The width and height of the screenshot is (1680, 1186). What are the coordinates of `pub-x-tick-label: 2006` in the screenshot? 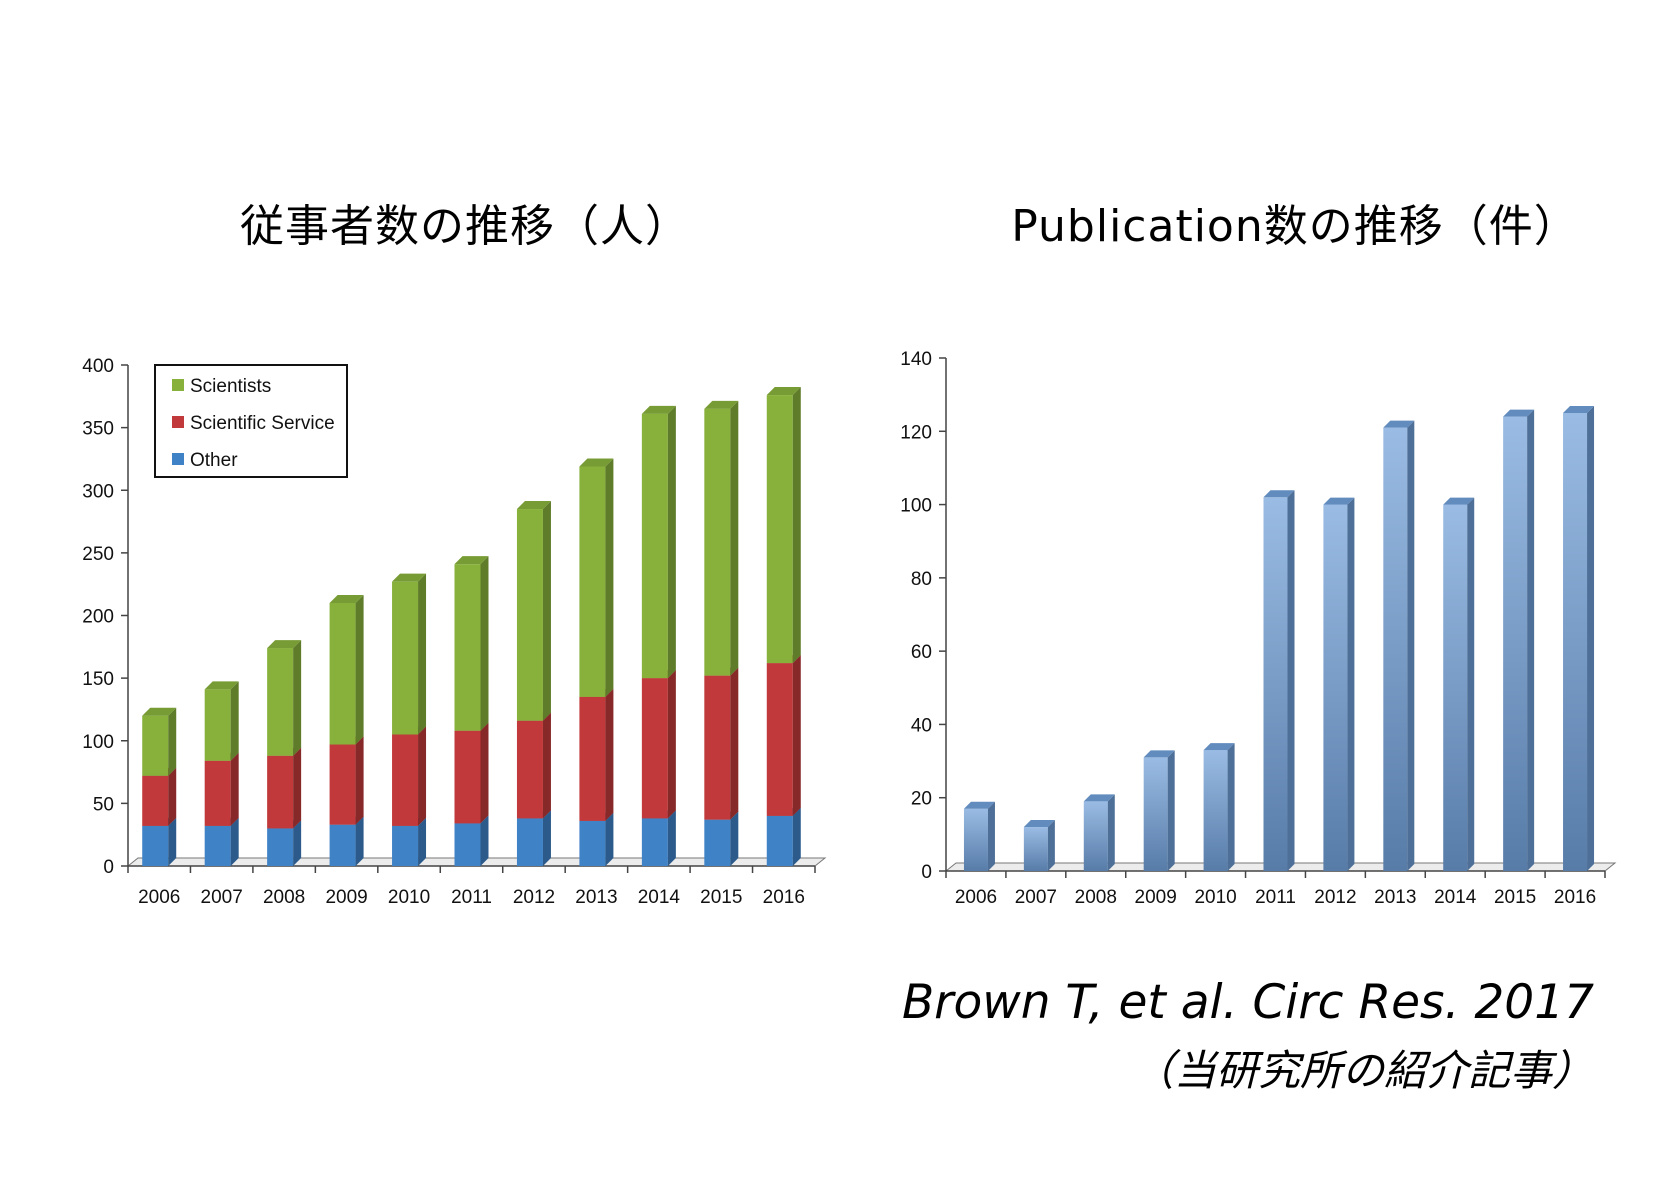 It's located at (976, 897).